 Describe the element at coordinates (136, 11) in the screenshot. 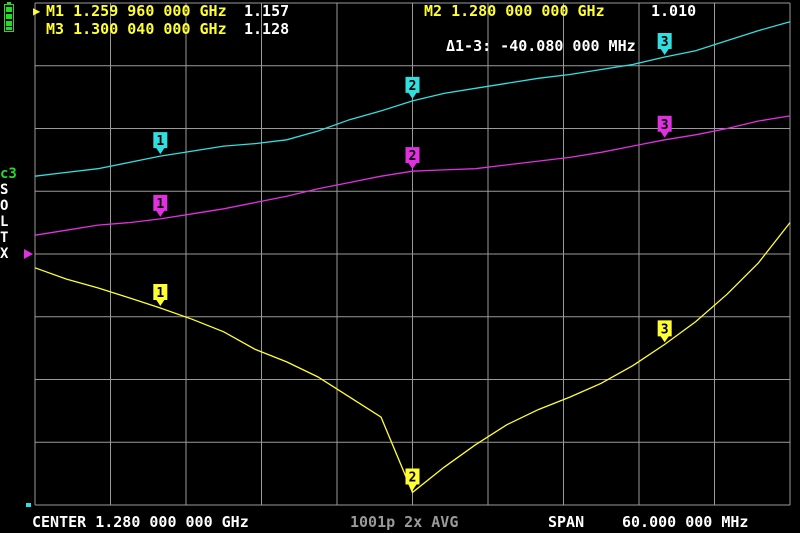

I see `marker1-readout: M1 1.259 960 000 GHz` at that location.